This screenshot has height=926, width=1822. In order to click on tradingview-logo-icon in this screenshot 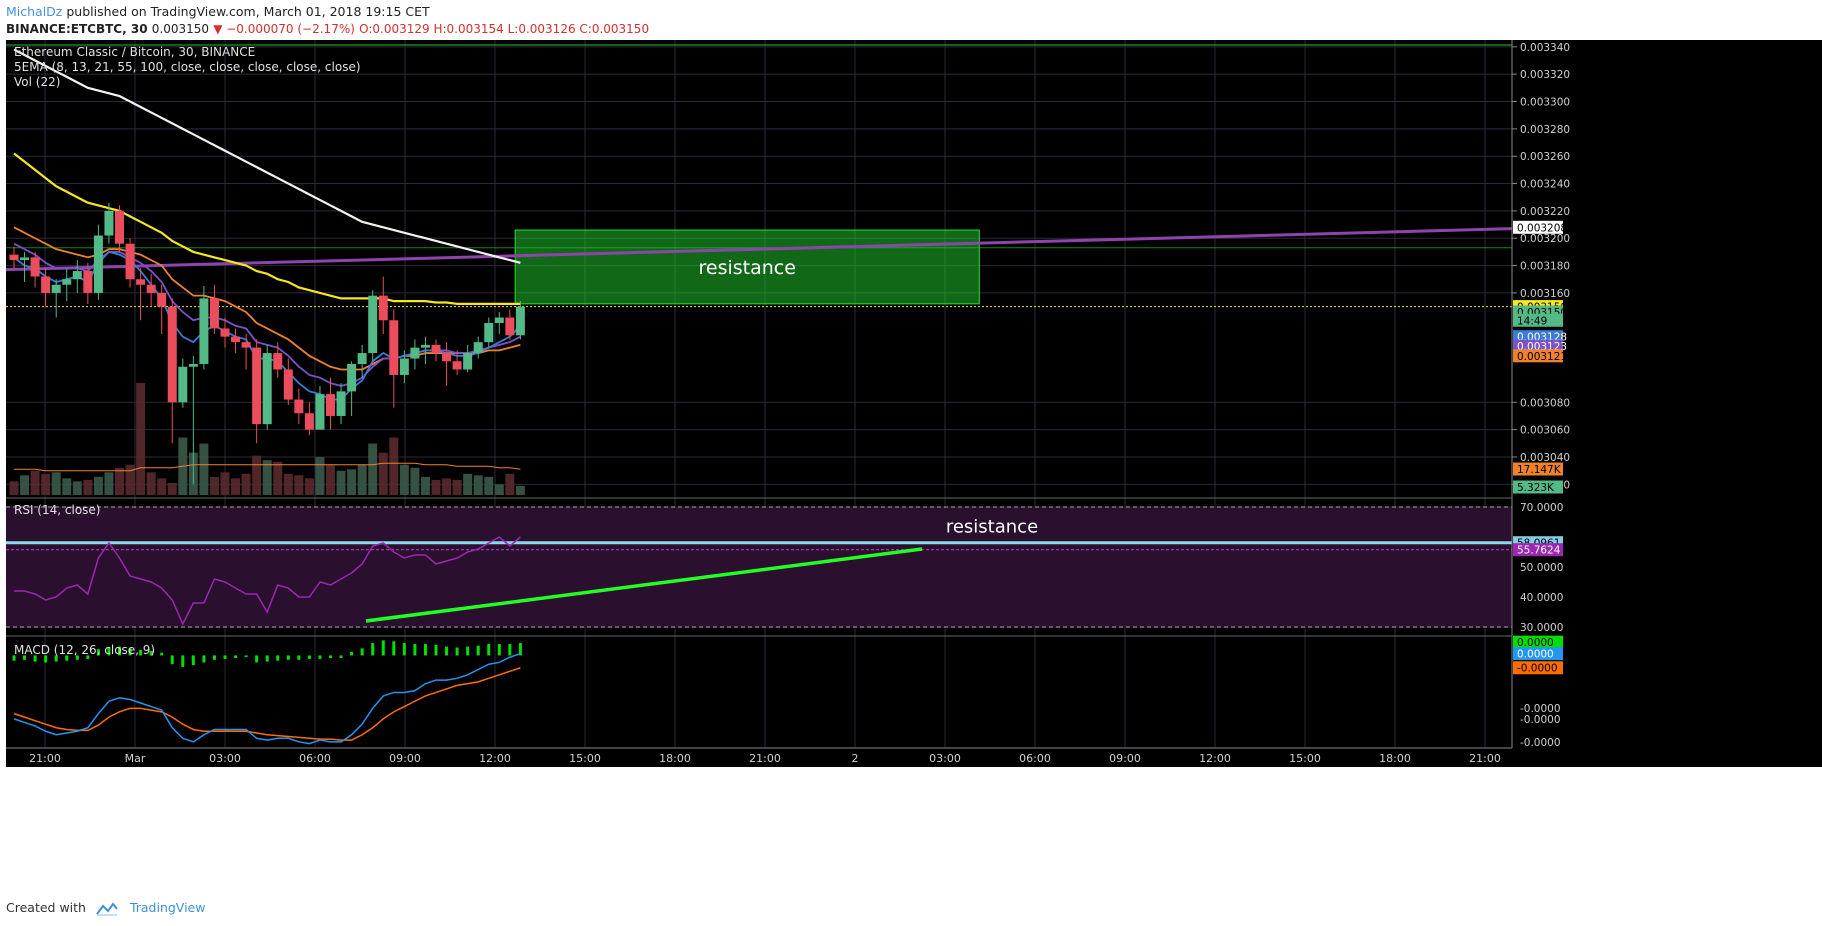, I will do `click(107, 908)`.